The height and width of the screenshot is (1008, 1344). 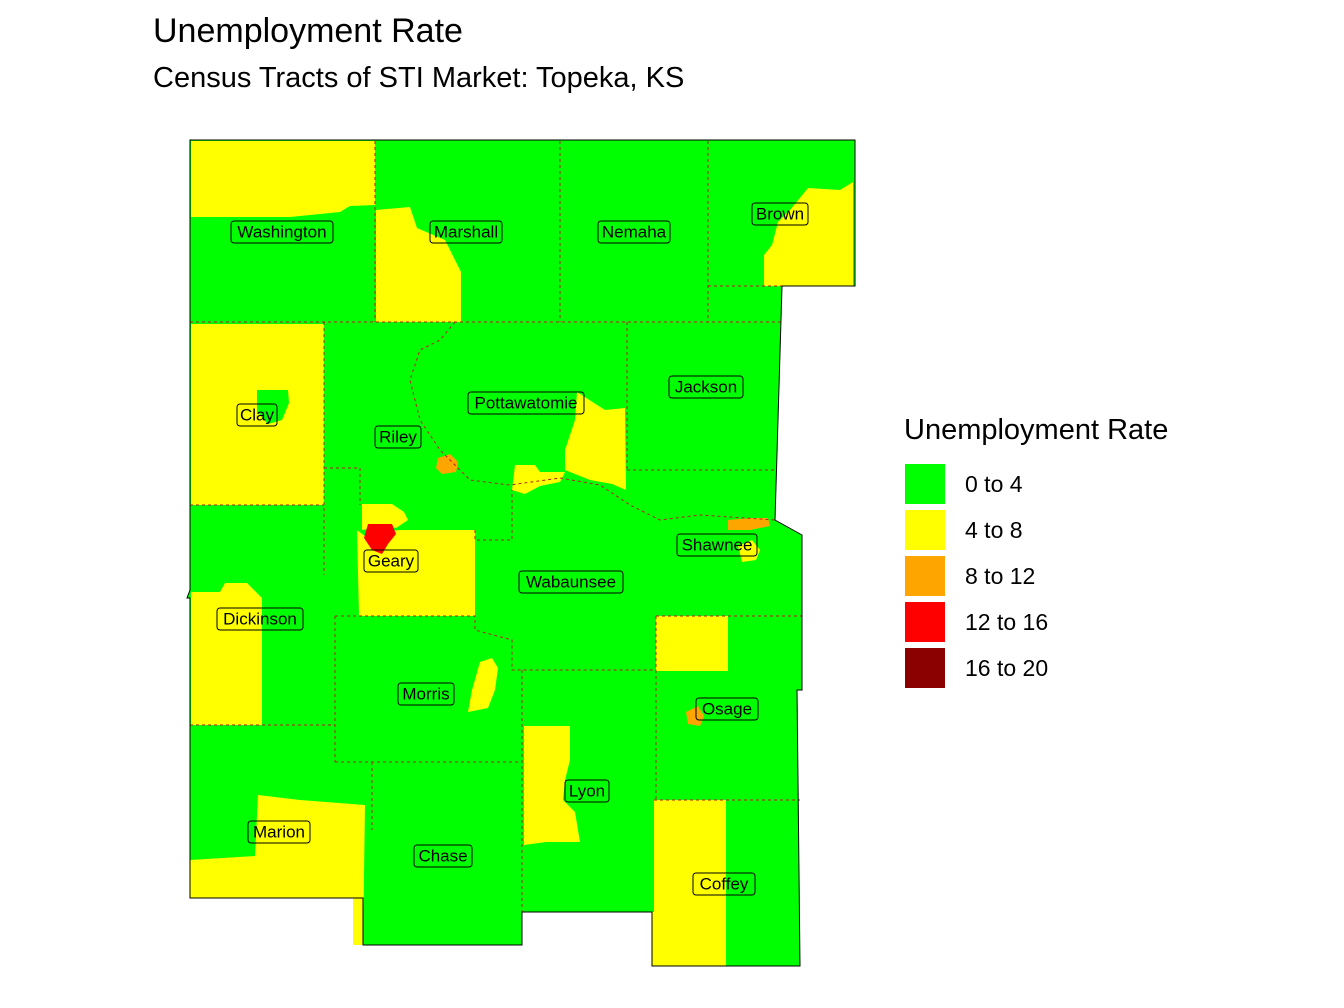 What do you see at coordinates (277, 870) in the screenshot?
I see `tract-marion-se` at bounding box center [277, 870].